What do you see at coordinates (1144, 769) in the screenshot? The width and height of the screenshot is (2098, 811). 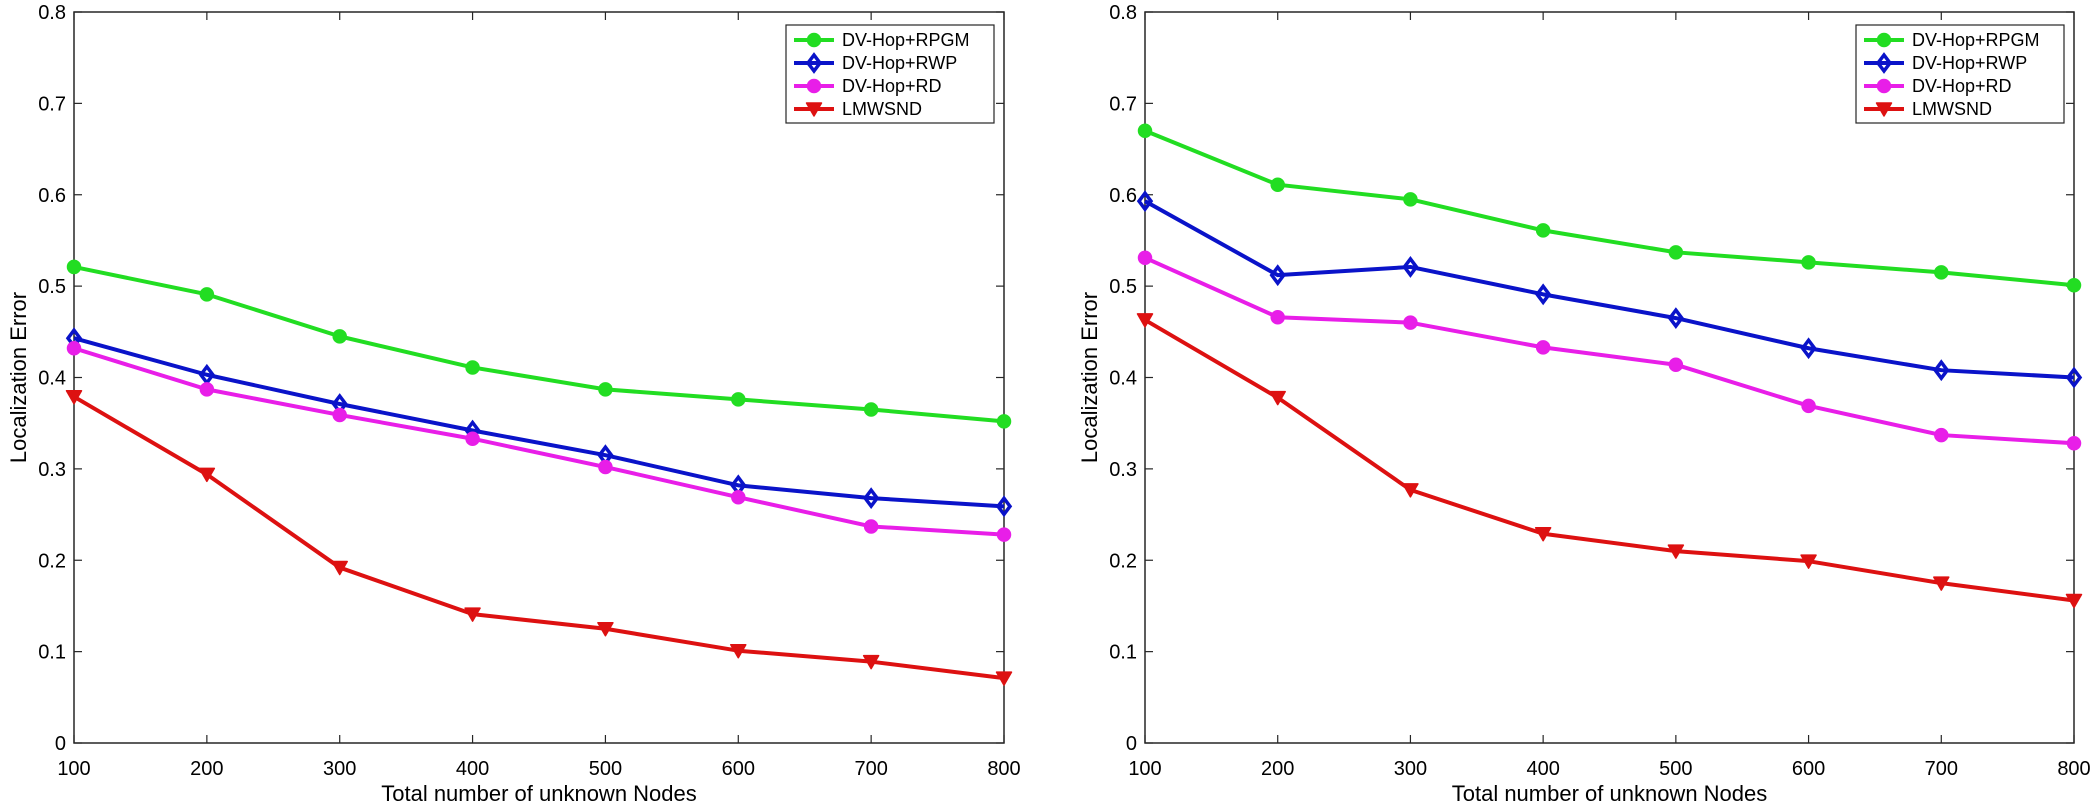 I see `x-tick-label: 100` at bounding box center [1144, 769].